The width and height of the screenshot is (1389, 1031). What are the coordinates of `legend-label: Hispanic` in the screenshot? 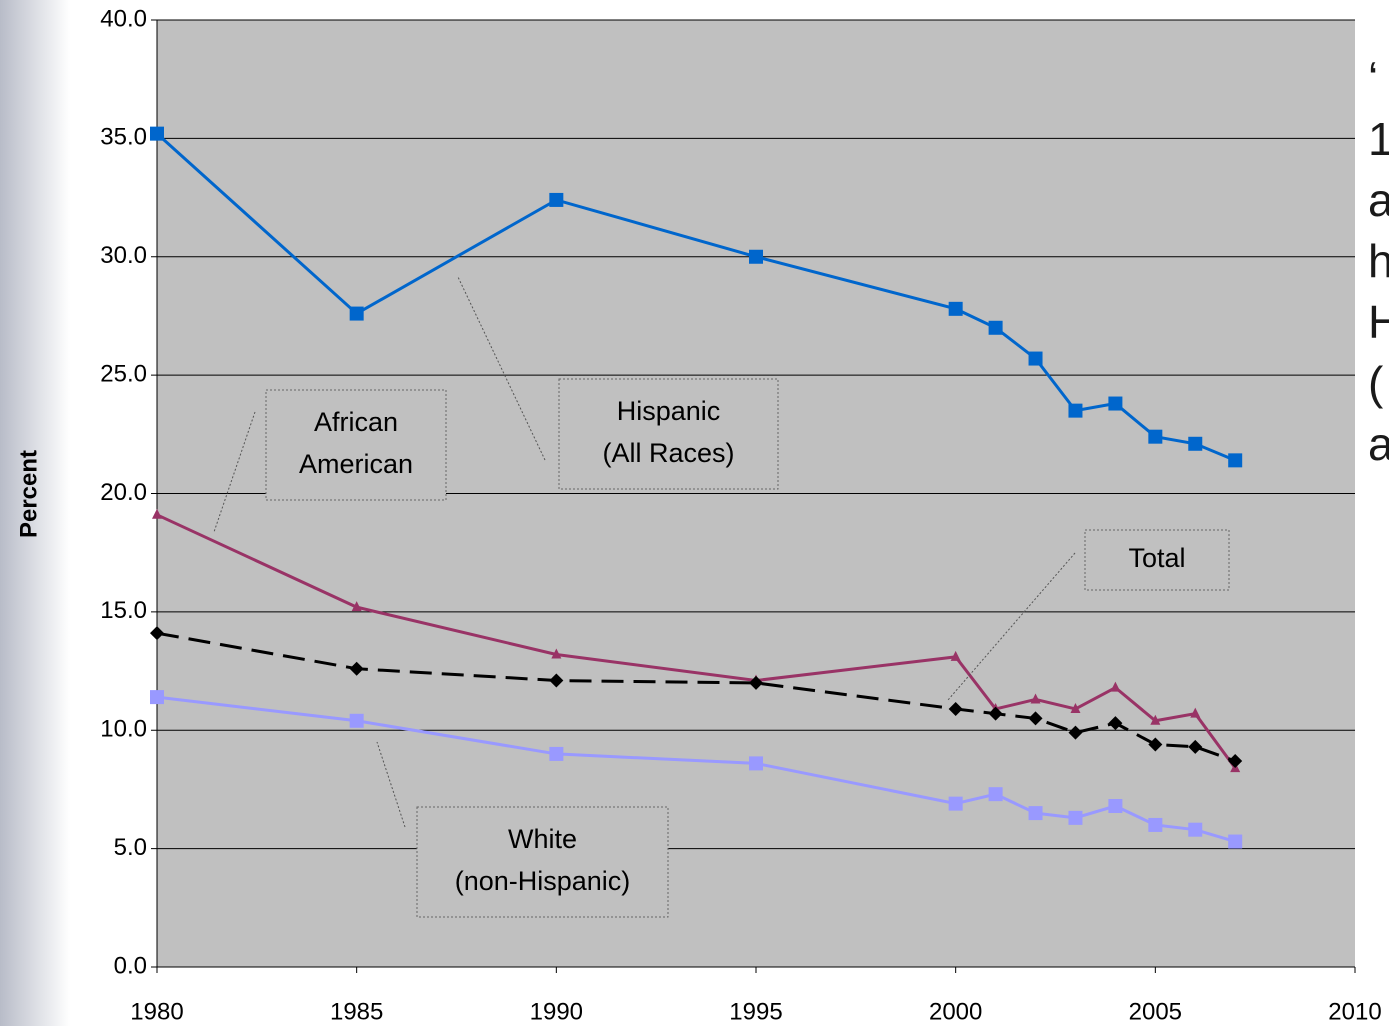 It's located at (669, 411).